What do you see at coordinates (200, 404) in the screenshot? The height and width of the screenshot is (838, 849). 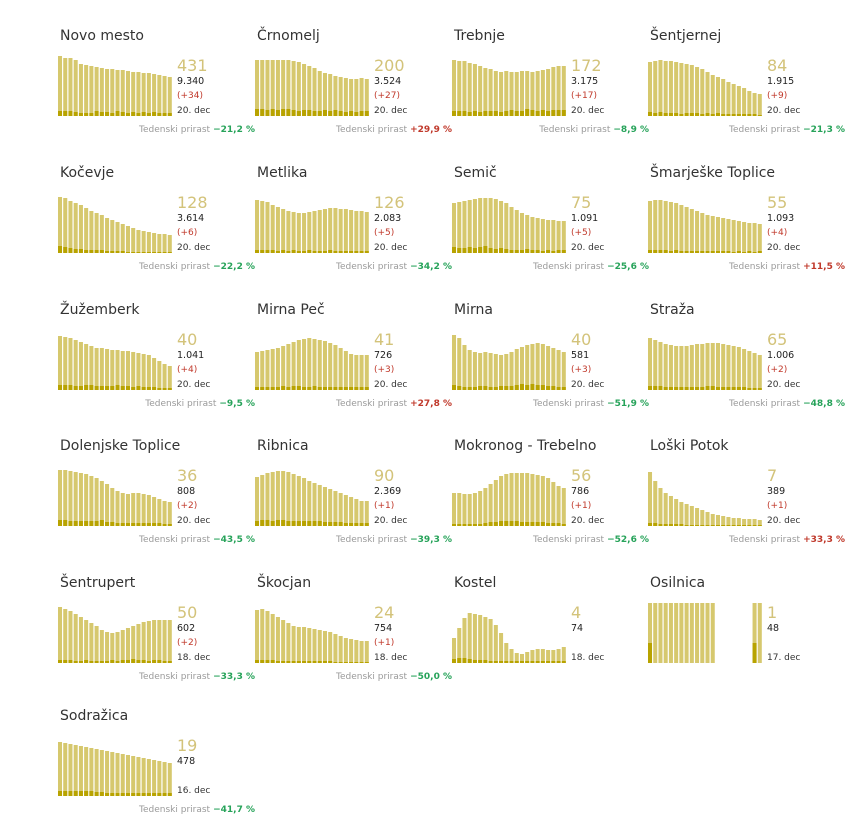 I see `weekly-growth: Tedenski prirast −9,5 %` at bounding box center [200, 404].